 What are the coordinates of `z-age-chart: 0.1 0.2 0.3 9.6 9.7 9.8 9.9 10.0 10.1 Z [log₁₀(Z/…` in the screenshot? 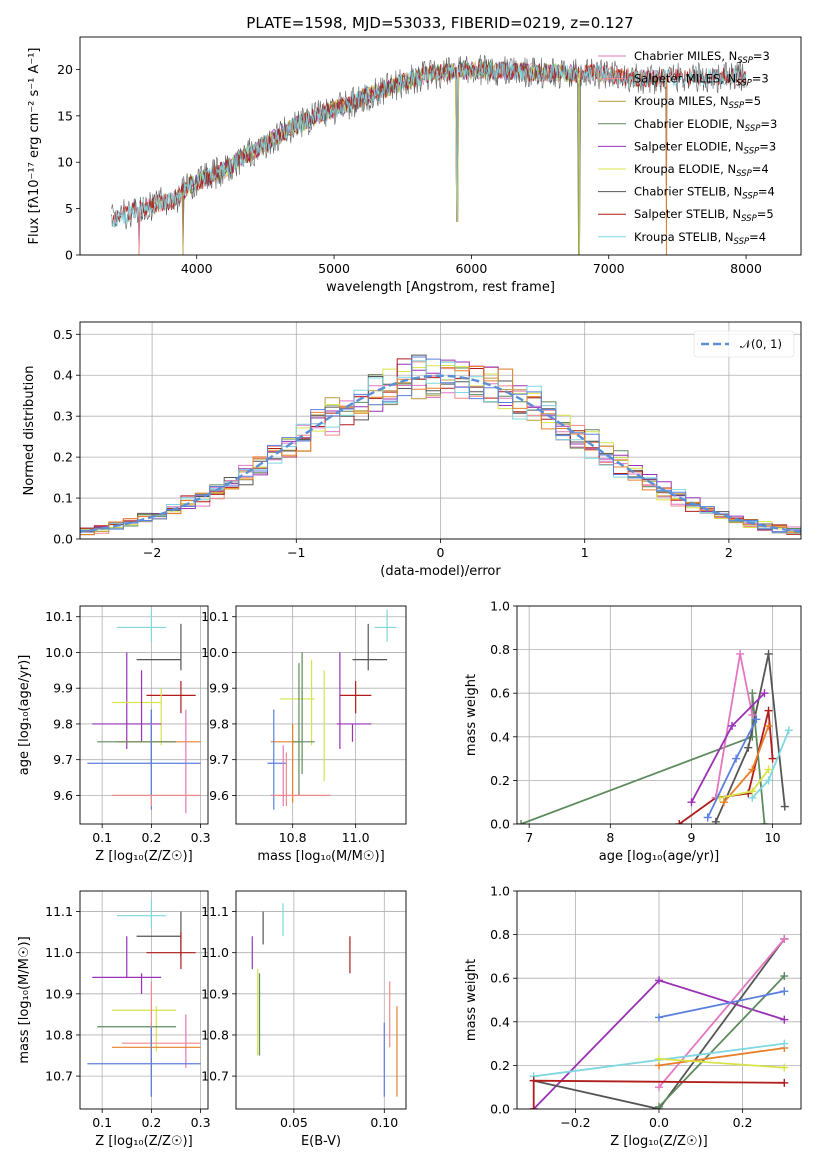 It's located at (114, 734).